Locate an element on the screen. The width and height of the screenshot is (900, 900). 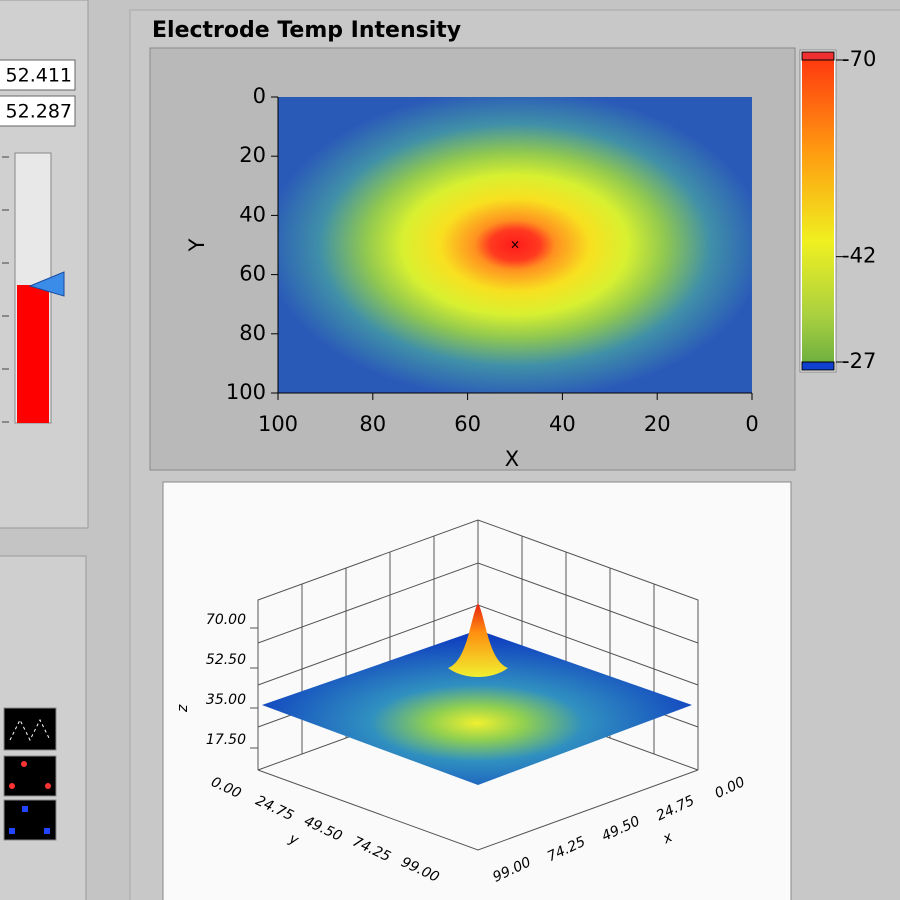
cursor: × is located at coordinates (515, 245).